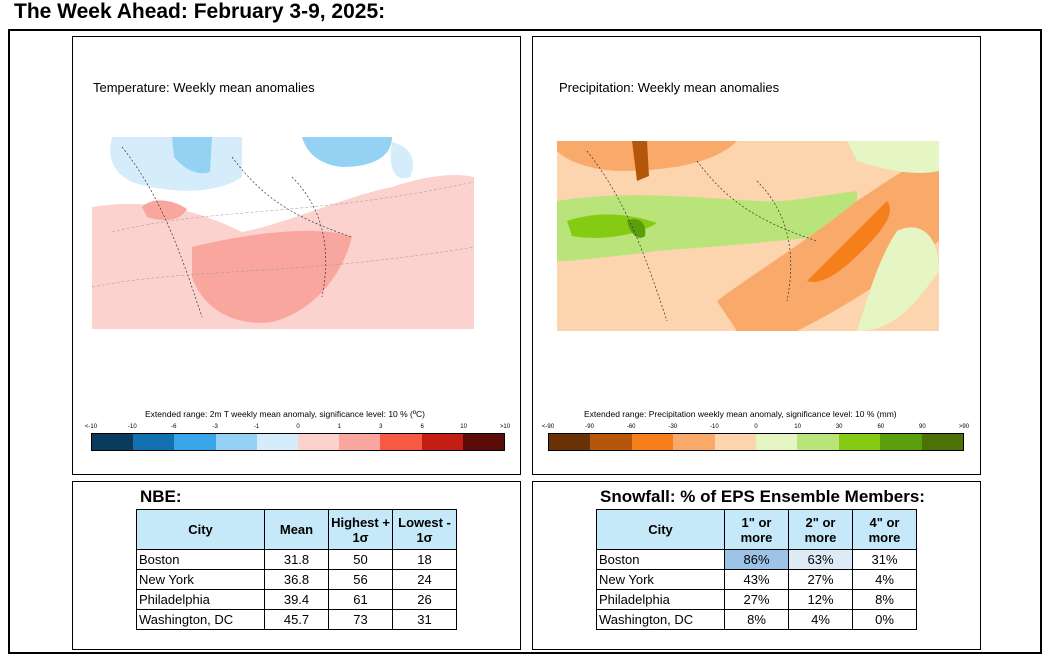 The width and height of the screenshot is (1051, 659). What do you see at coordinates (884, 599) in the screenshot?
I see `pct-4in-cell: 8%` at bounding box center [884, 599].